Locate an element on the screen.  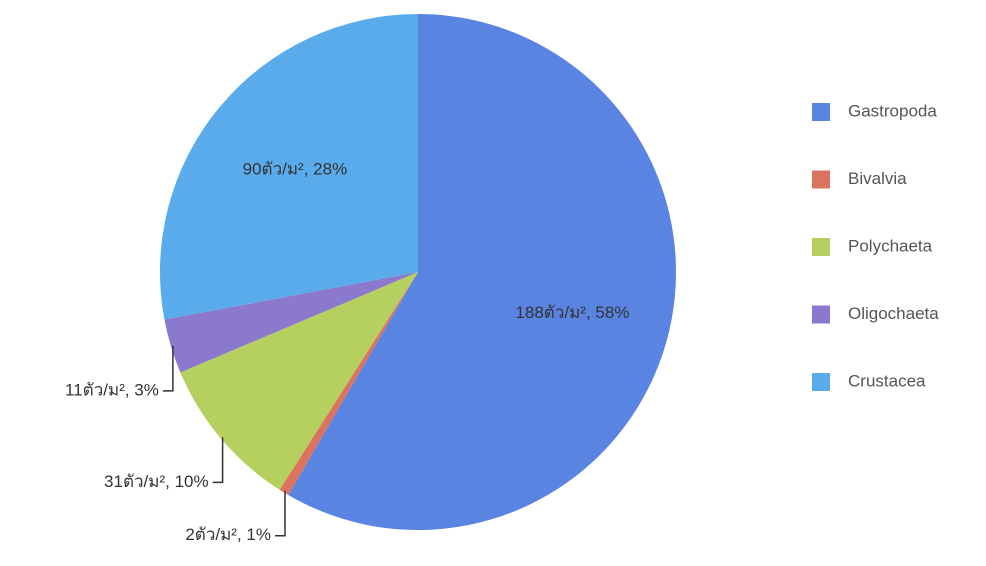
legend-label: Polychaeta is located at coordinates (890, 245).